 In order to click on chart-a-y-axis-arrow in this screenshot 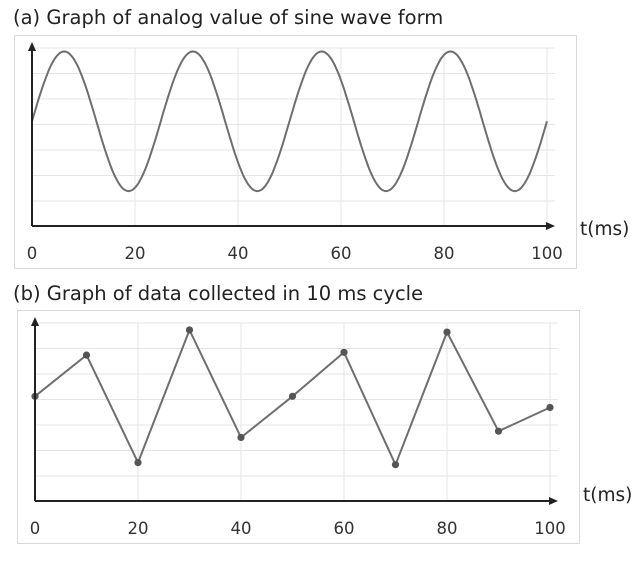, I will do `click(32, 46)`.